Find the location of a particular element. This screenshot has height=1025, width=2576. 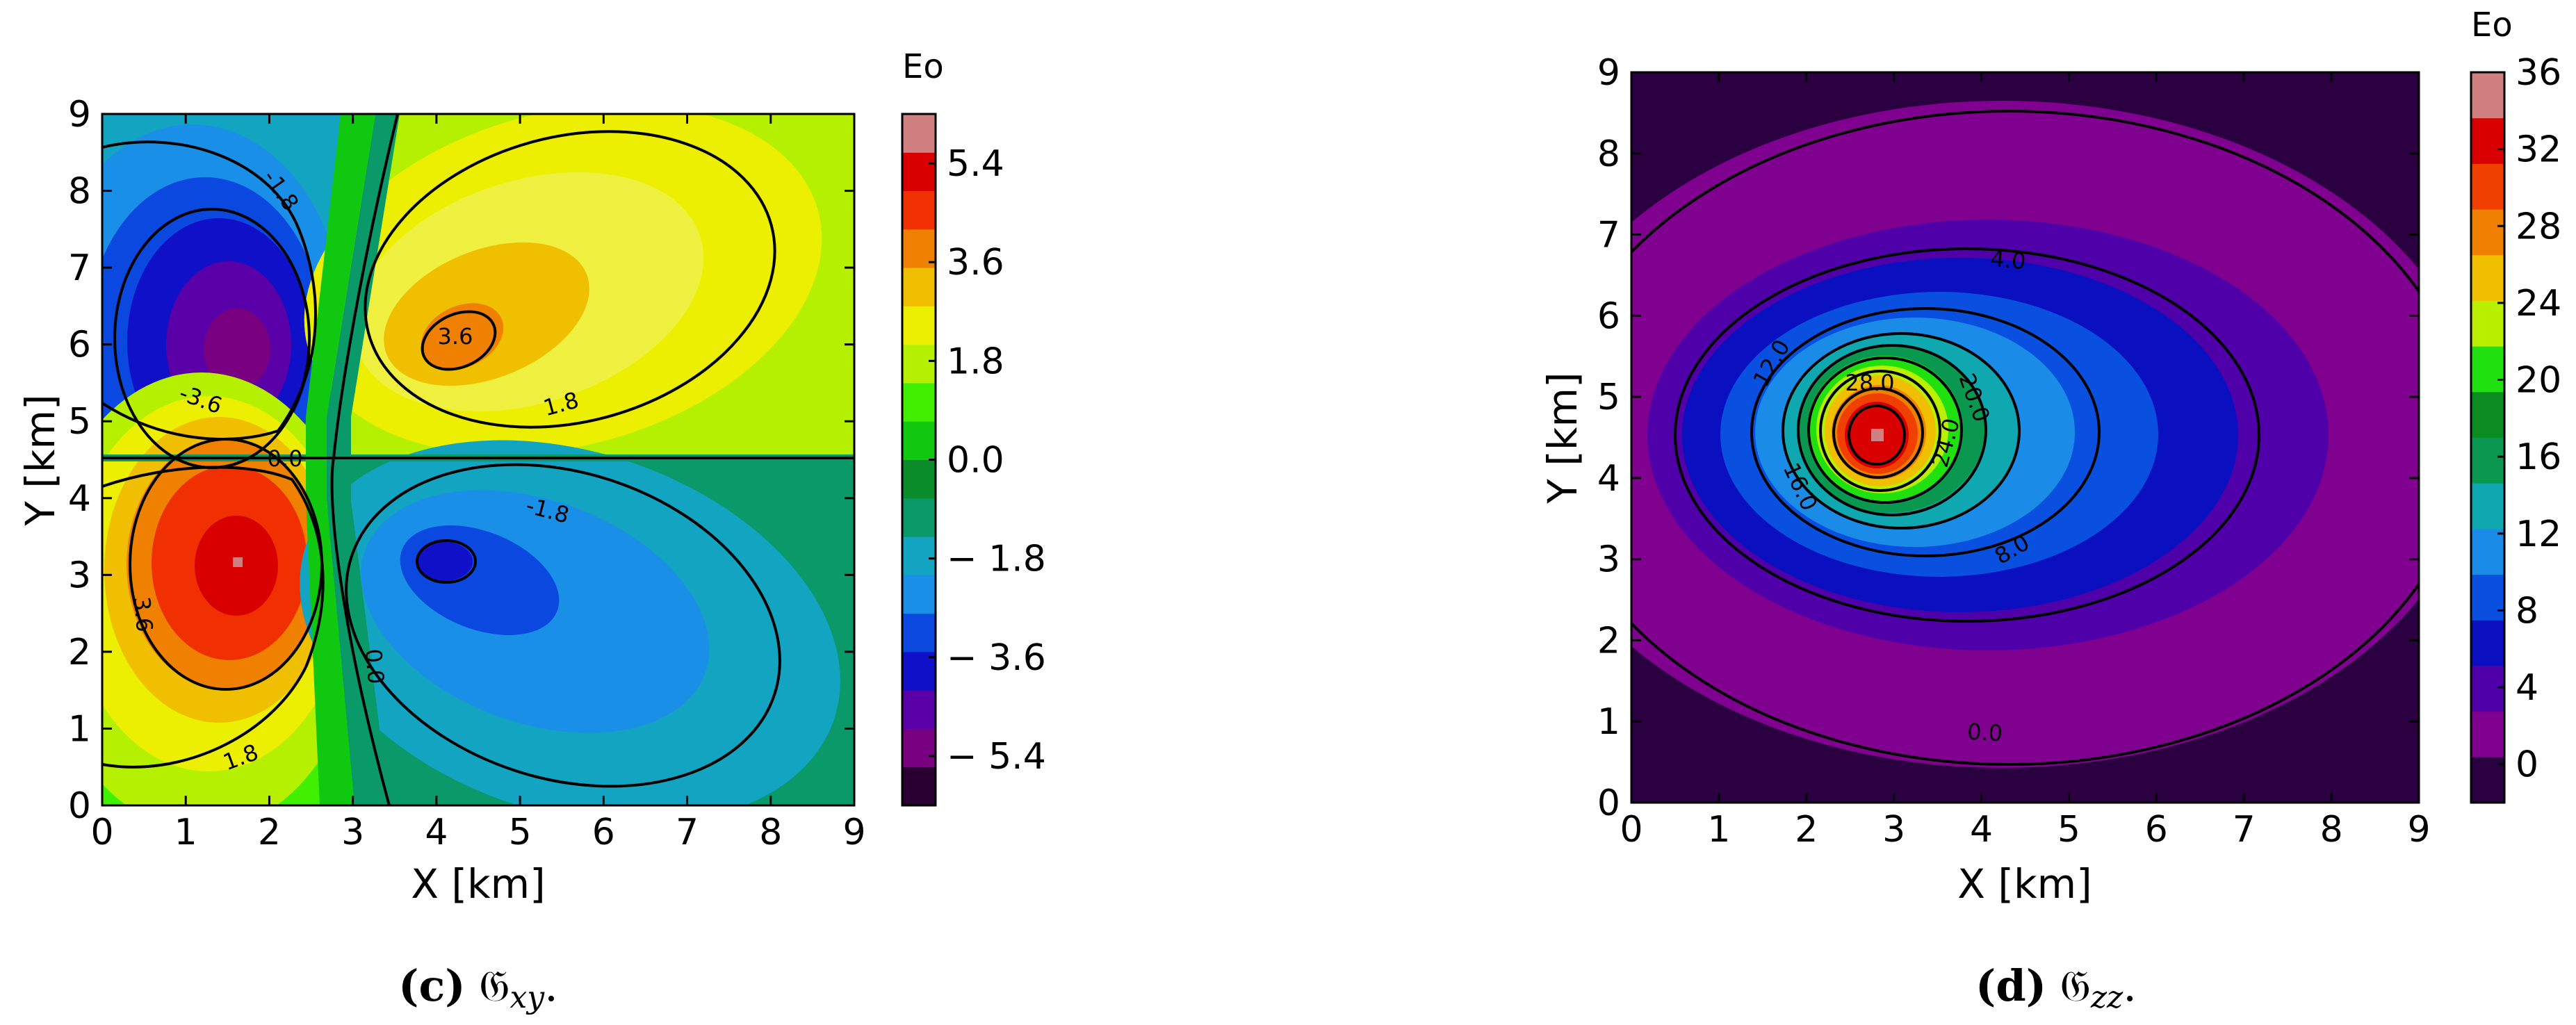

colorbar-tick-label: − 3.6 is located at coordinates (997, 658).